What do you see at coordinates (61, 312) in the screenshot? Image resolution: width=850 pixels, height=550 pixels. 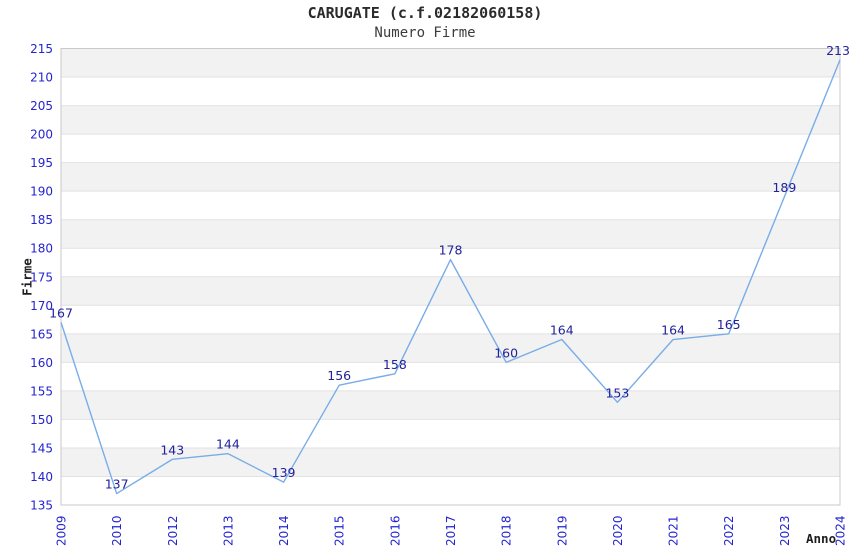 I see `data-point-label: 167` at bounding box center [61, 312].